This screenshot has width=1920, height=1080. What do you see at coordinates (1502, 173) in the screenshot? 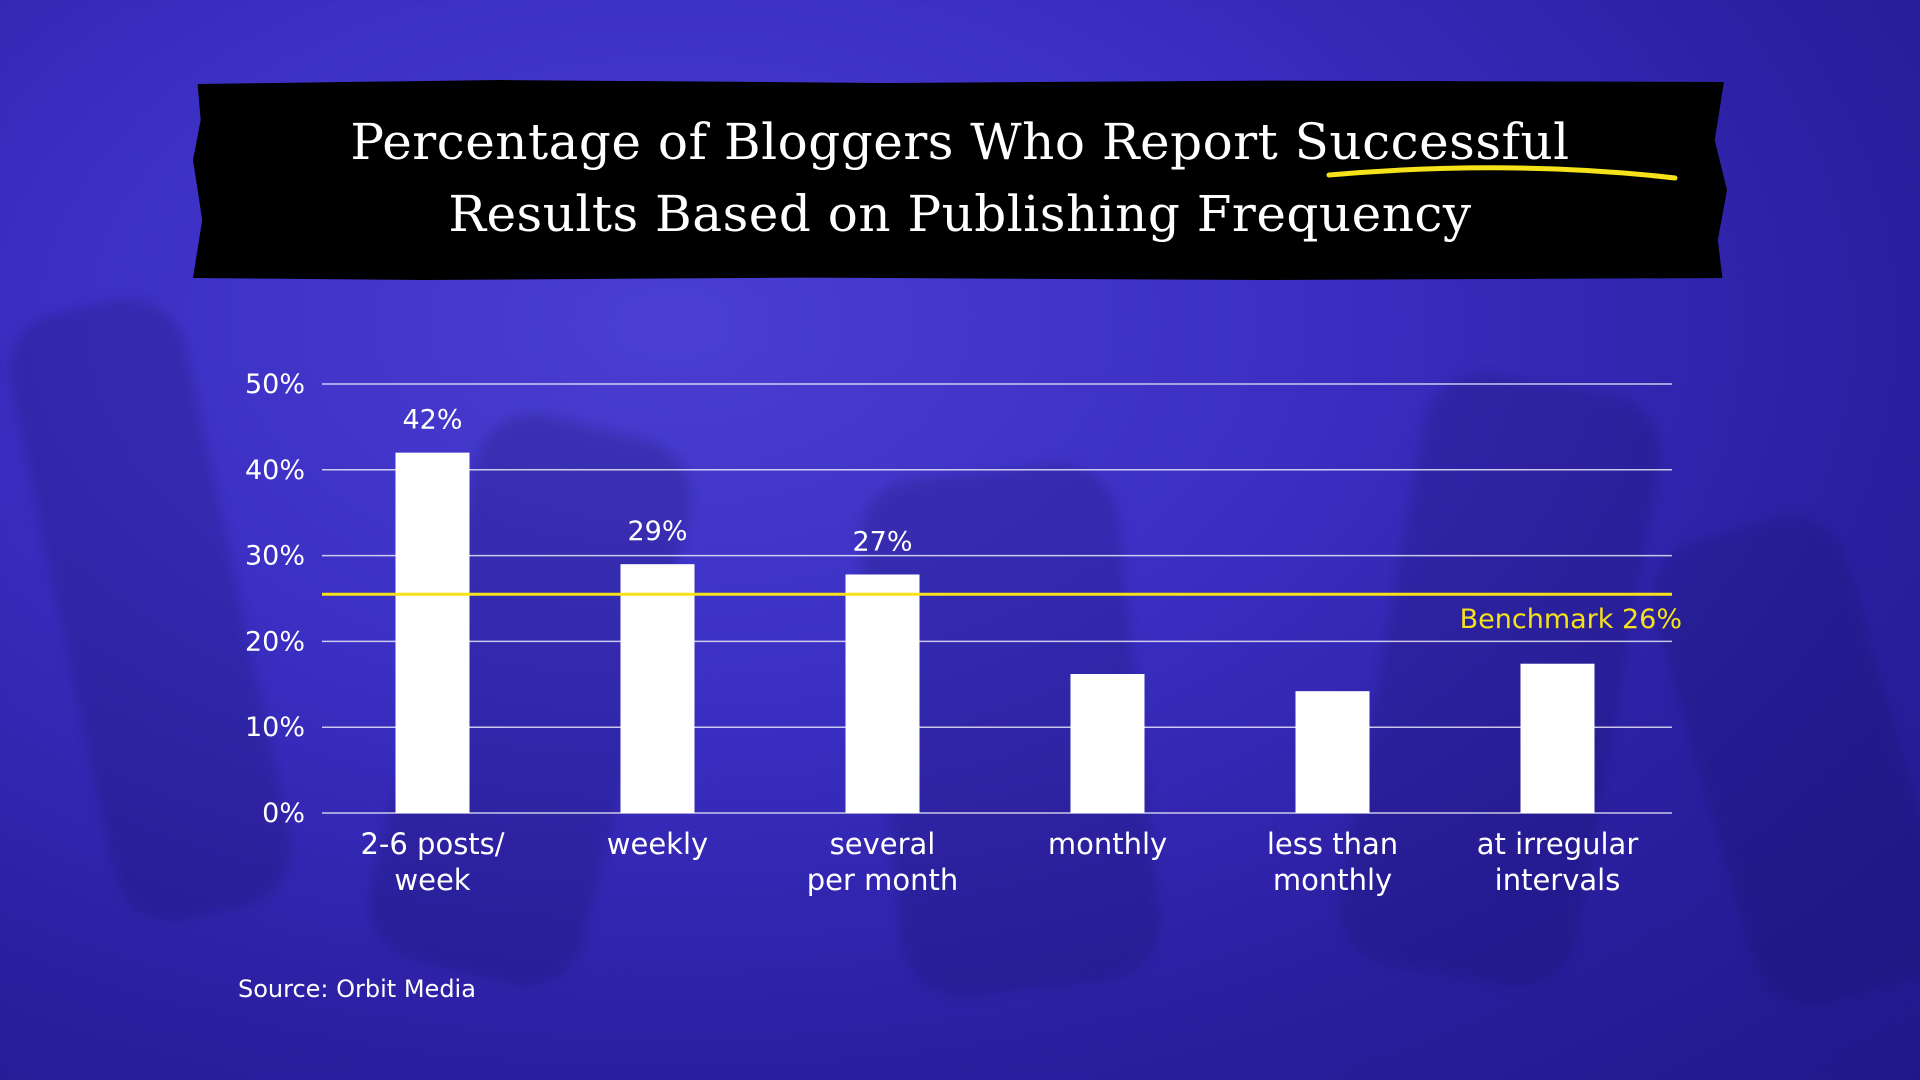
I see `highlight-underline` at bounding box center [1502, 173].